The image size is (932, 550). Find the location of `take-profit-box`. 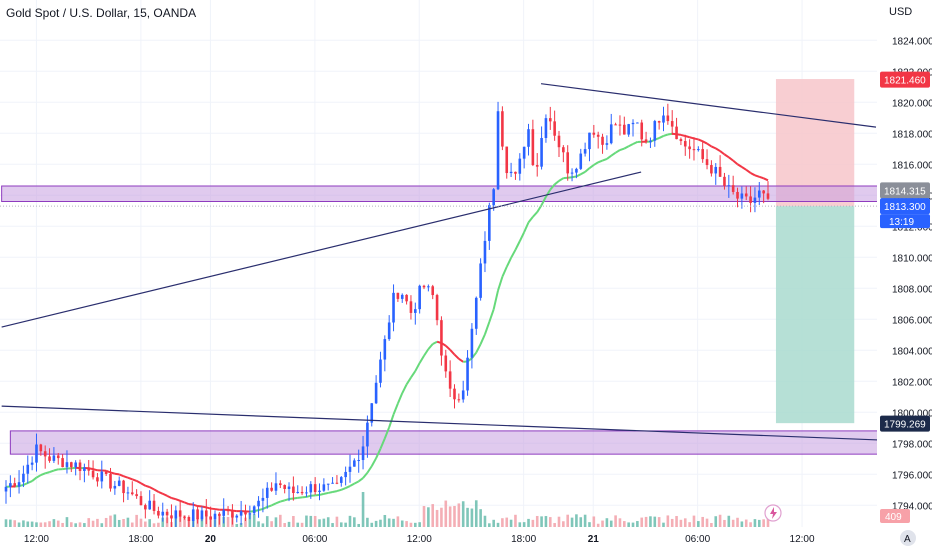

take-profit-box is located at coordinates (815, 143).